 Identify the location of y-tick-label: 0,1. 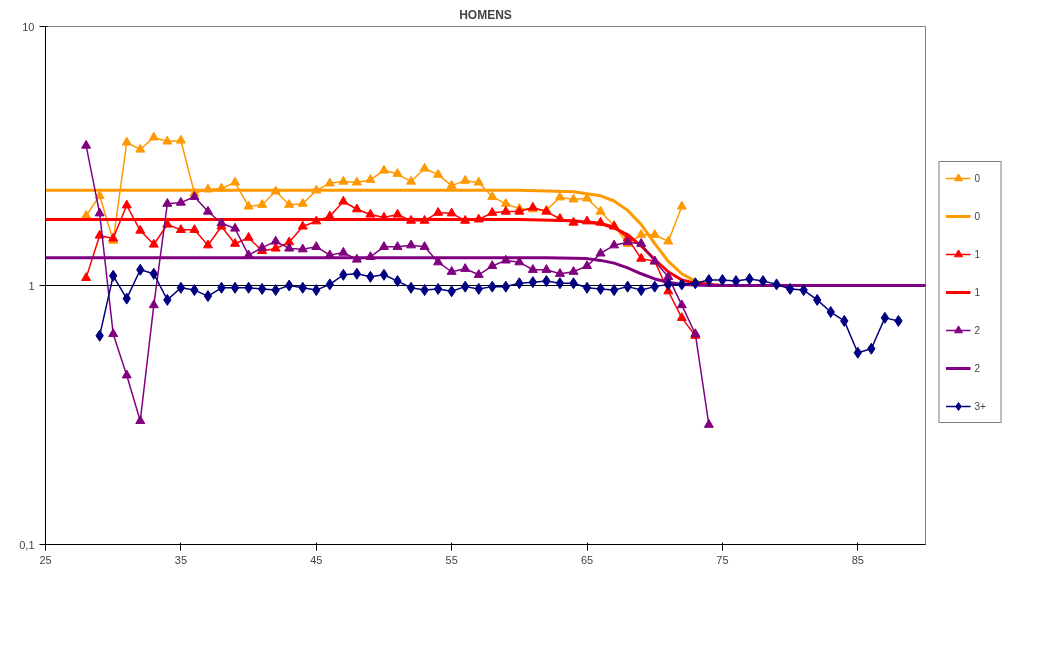
(27, 544).